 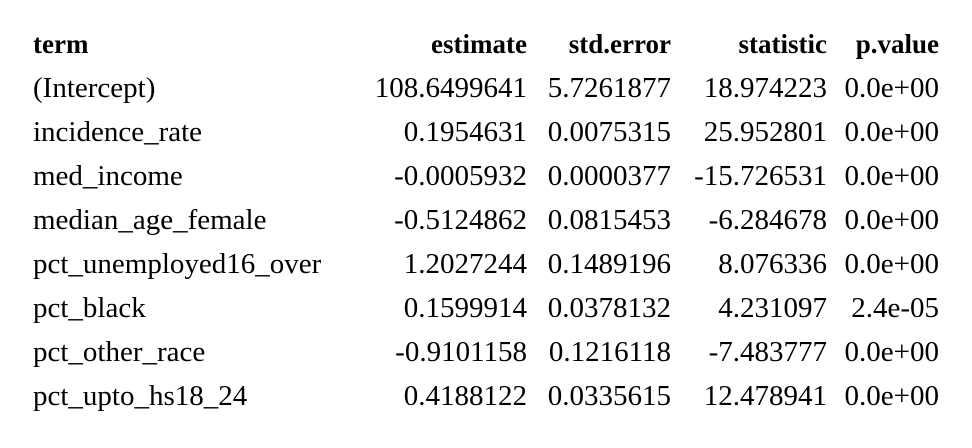 What do you see at coordinates (895, 308) in the screenshot?
I see `cell-p-value: 2.4e-05` at bounding box center [895, 308].